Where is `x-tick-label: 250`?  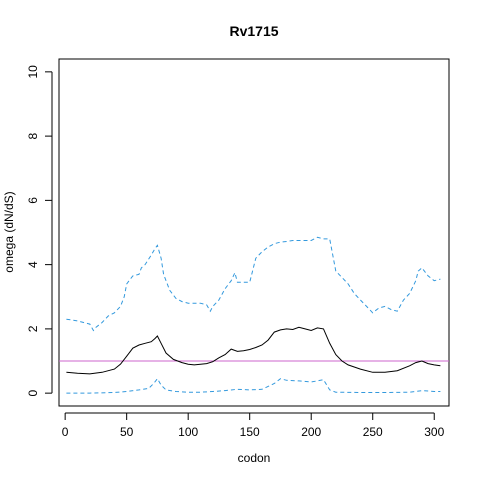
x-tick-label: 250 is located at coordinates (373, 432).